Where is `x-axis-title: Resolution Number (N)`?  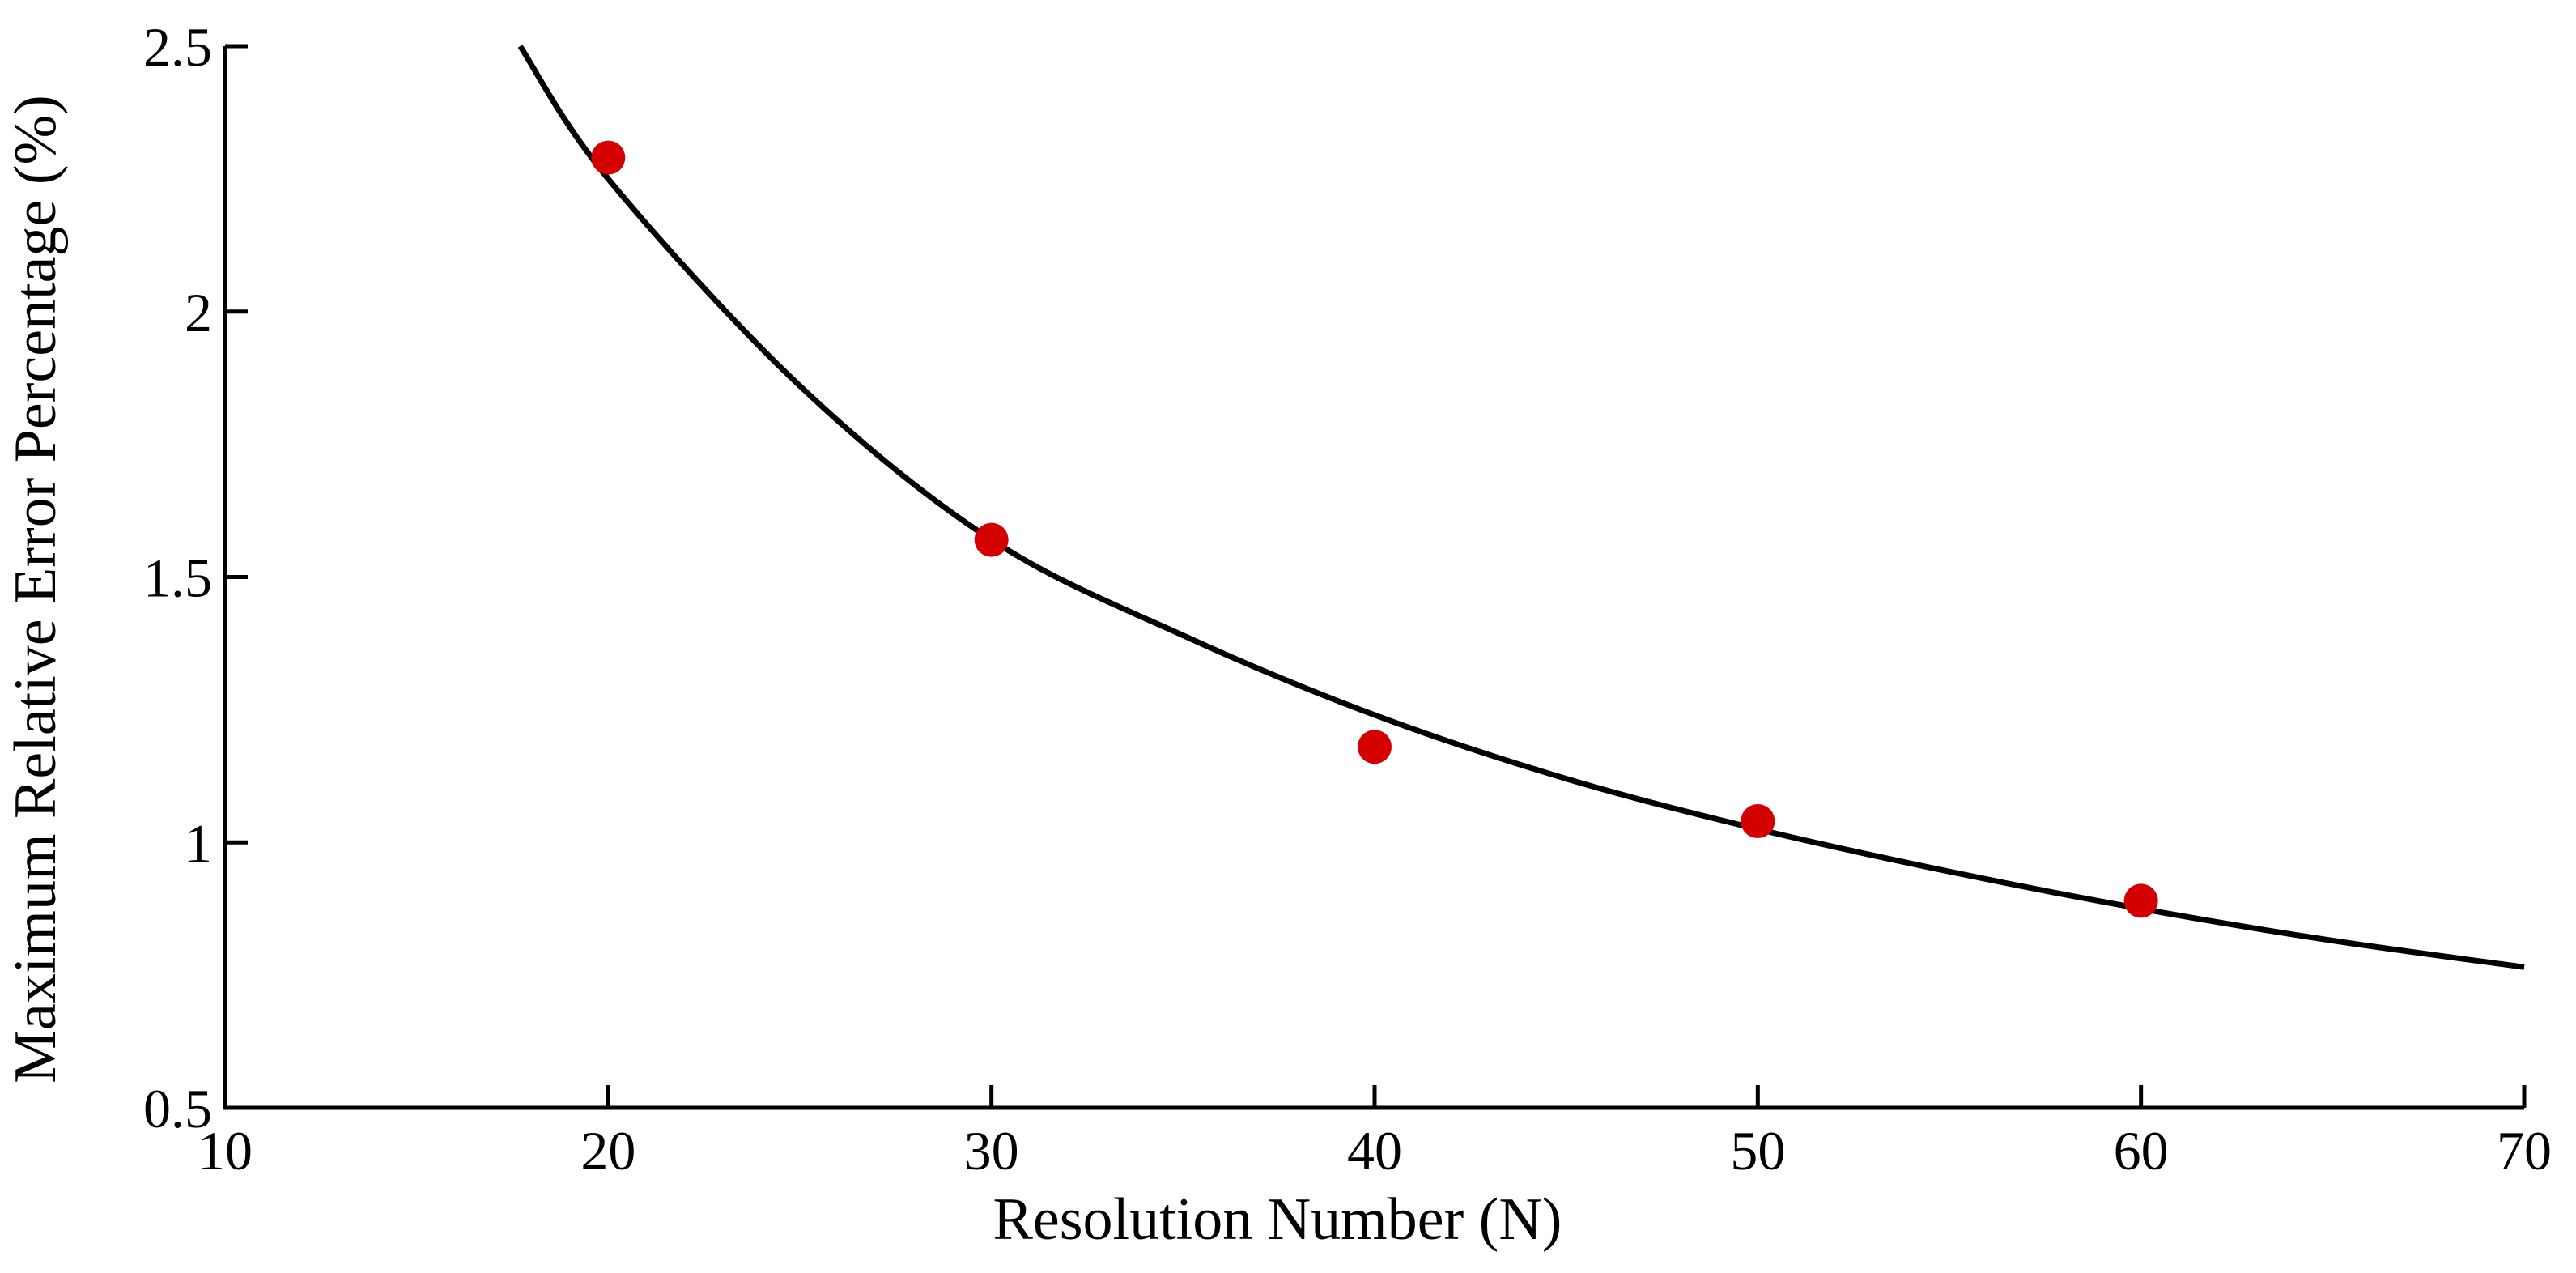 x-axis-title: Resolution Number (N) is located at coordinates (1277, 1219).